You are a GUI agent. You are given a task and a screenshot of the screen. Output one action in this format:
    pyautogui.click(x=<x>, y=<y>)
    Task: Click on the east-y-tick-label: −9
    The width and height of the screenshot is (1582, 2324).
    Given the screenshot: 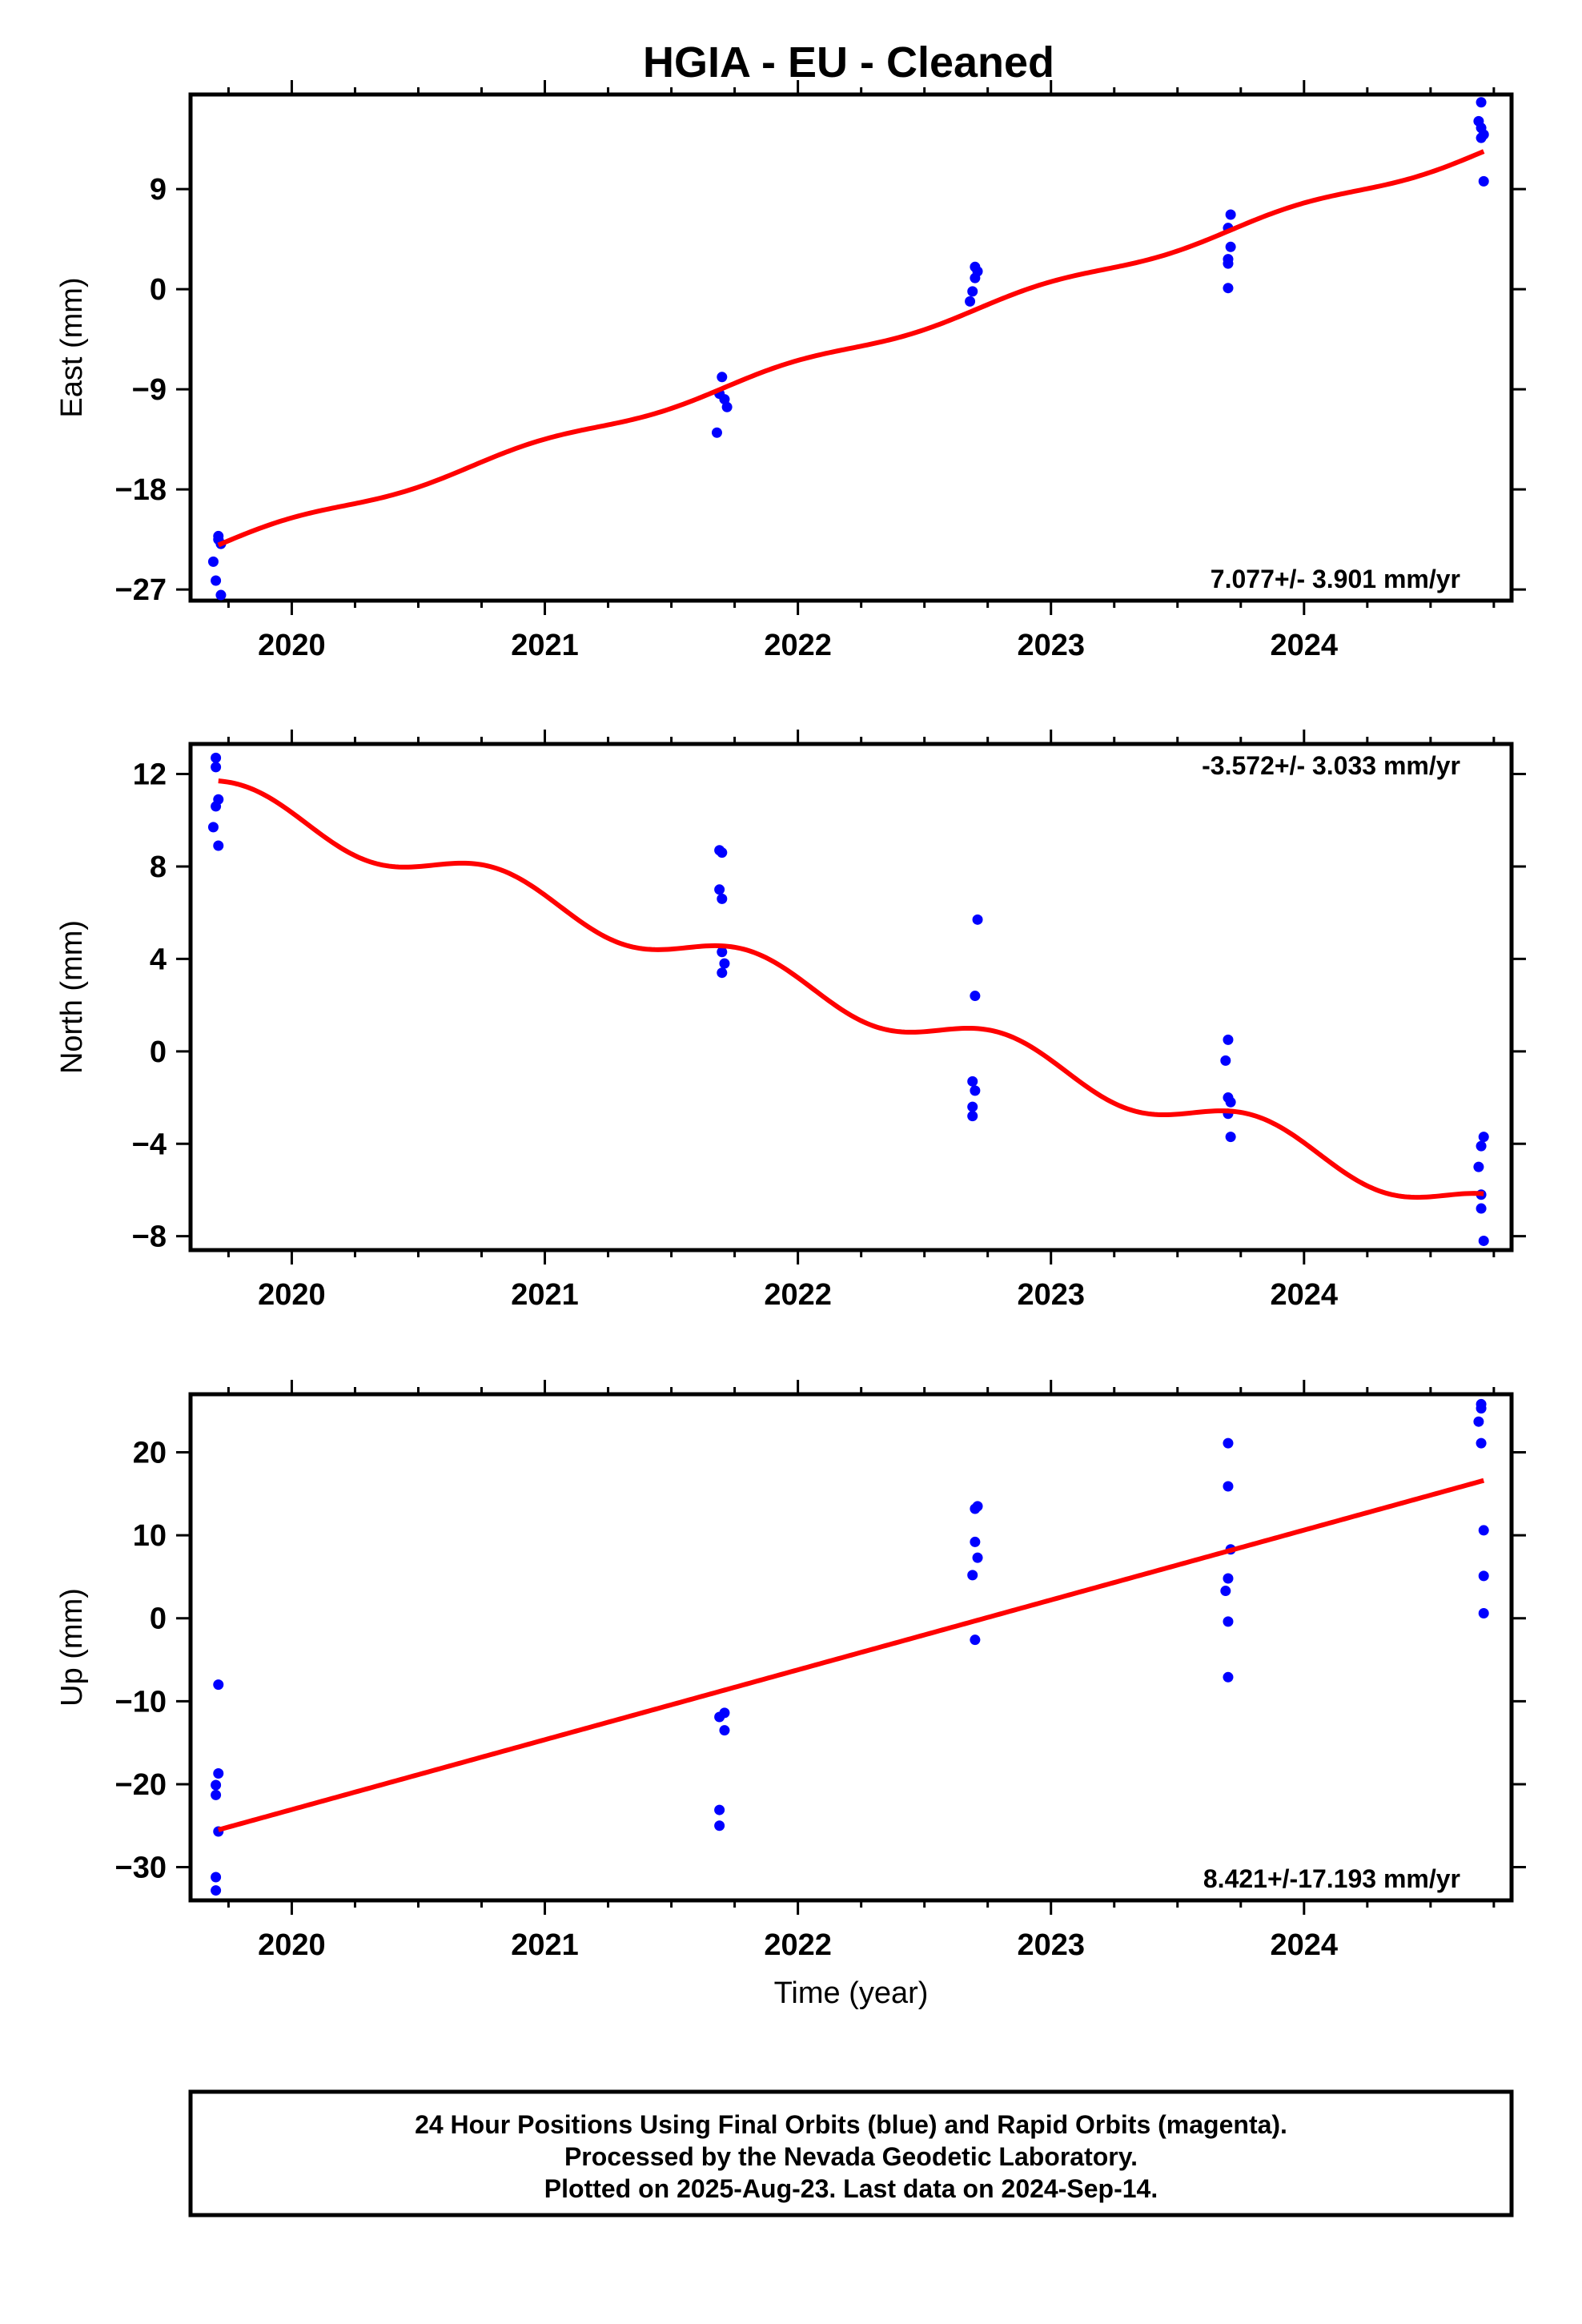 What is the action you would take?
    pyautogui.click(x=149, y=390)
    